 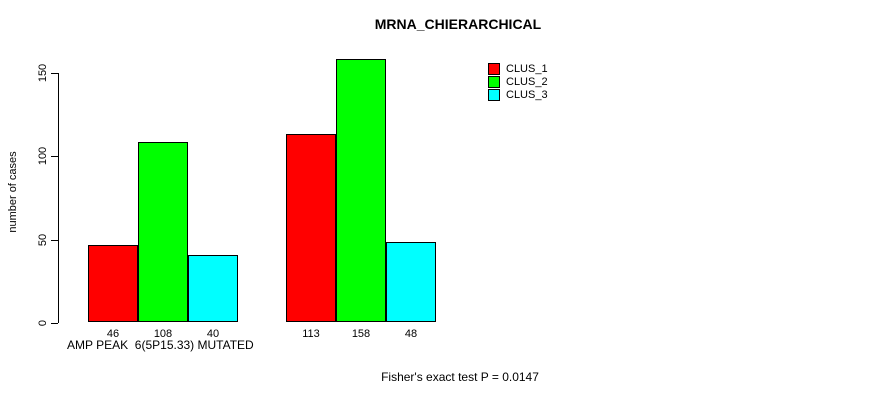 What do you see at coordinates (458, 24) in the screenshot?
I see `chart-title: MRNA_CHIERARCHICAL` at bounding box center [458, 24].